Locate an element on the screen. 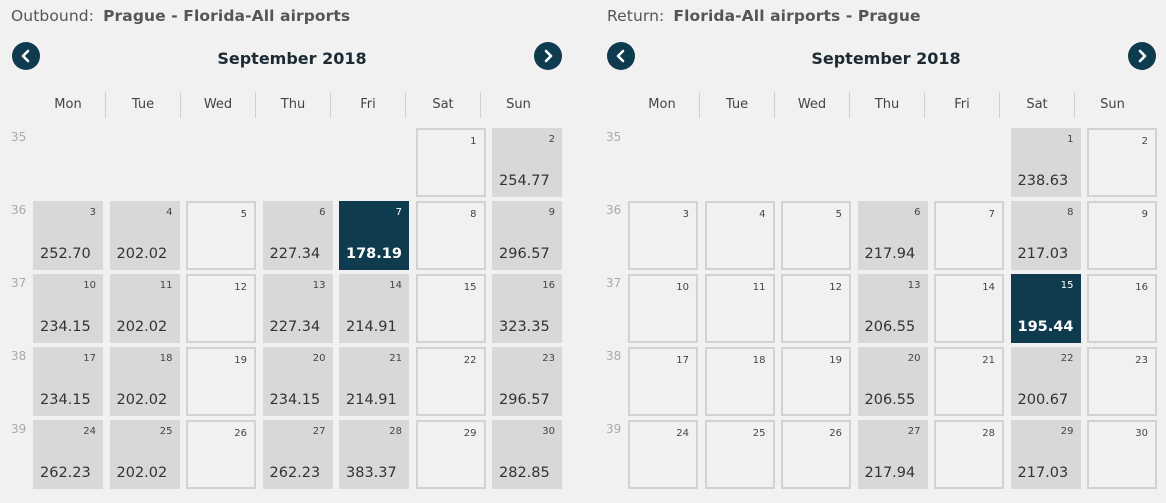  week-number: 37 is located at coordinates (19, 283).